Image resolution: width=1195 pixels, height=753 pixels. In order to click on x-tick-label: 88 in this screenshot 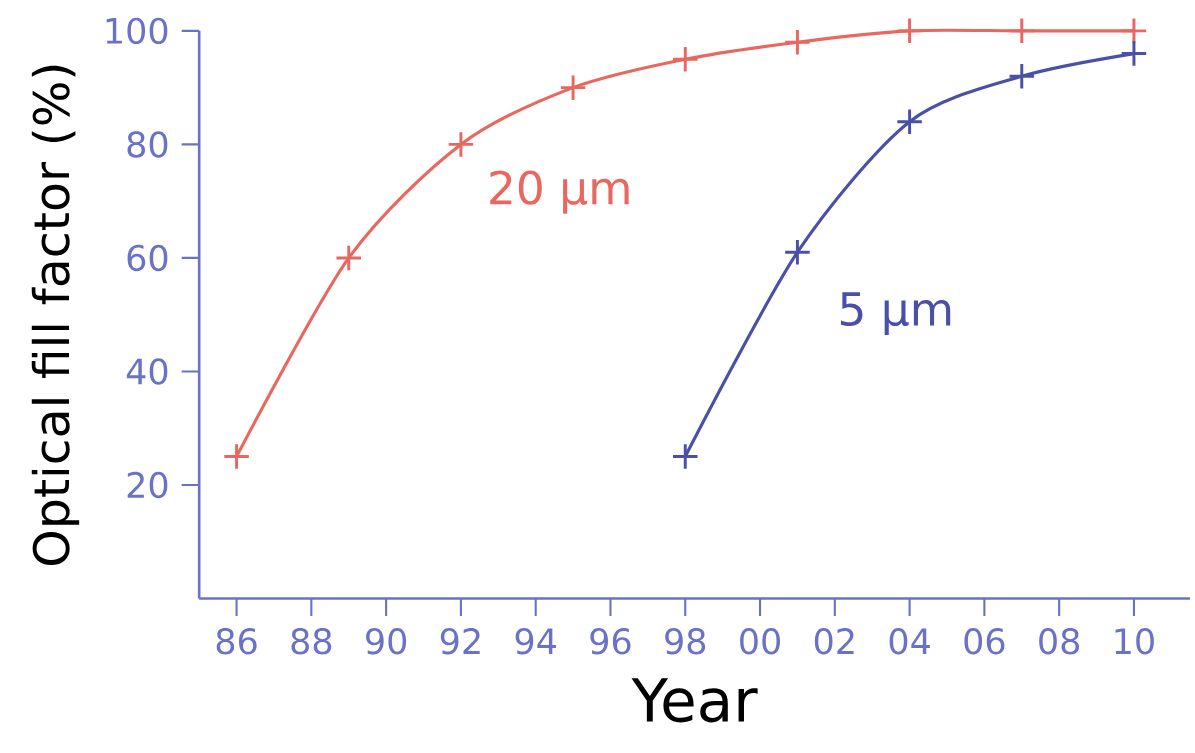, I will do `click(311, 641)`.